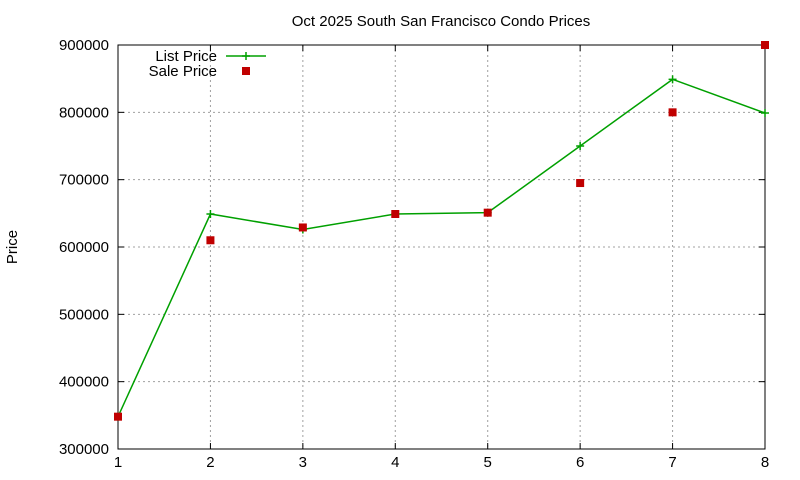 The height and width of the screenshot is (480, 800). Describe the element at coordinates (672, 462) in the screenshot. I see `x-tick-label: 7` at that location.